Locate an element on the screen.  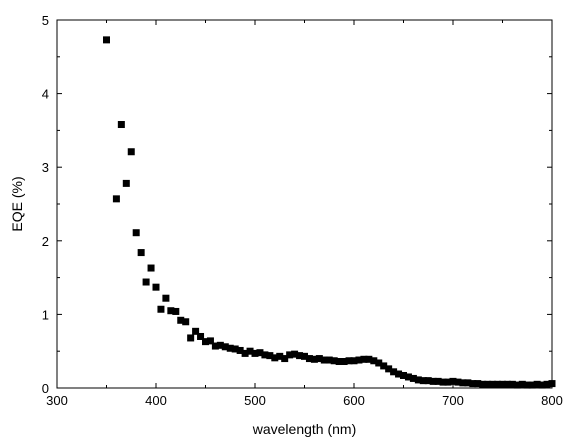
x-tick-label: 600 is located at coordinates (354, 400).